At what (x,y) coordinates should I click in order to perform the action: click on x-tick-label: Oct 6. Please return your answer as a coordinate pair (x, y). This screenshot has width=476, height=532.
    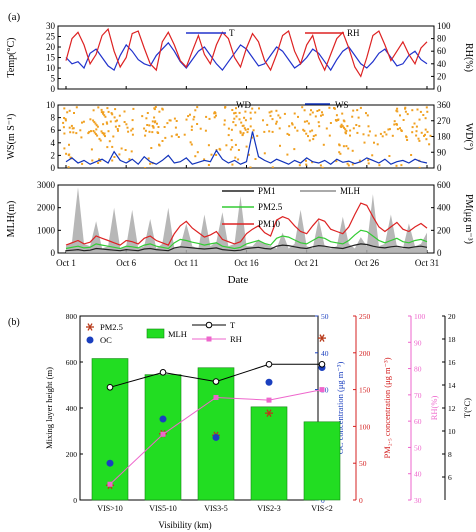
    Looking at the image, I should click on (126, 263).